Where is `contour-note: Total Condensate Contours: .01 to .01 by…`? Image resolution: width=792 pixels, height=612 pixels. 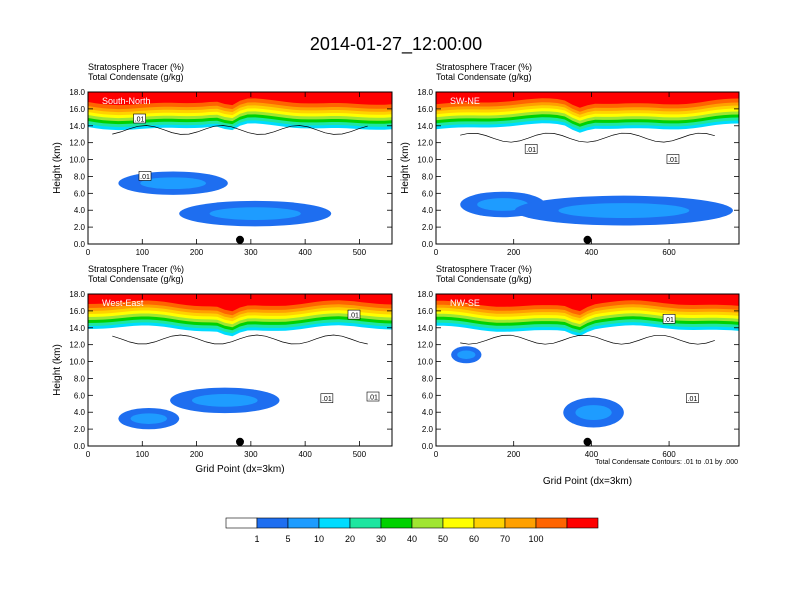
contour-note: Total Condensate Contours: .01 to .01 by… is located at coordinates (666, 462).